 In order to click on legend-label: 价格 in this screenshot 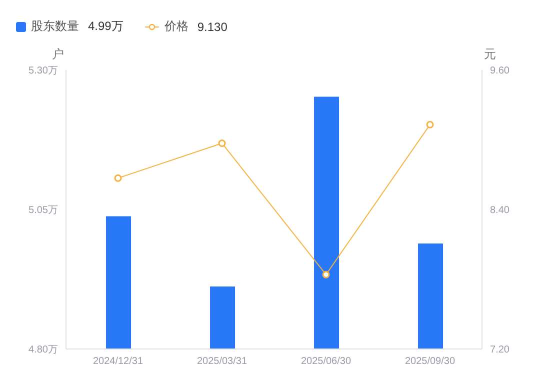, I will do `click(176, 26)`.